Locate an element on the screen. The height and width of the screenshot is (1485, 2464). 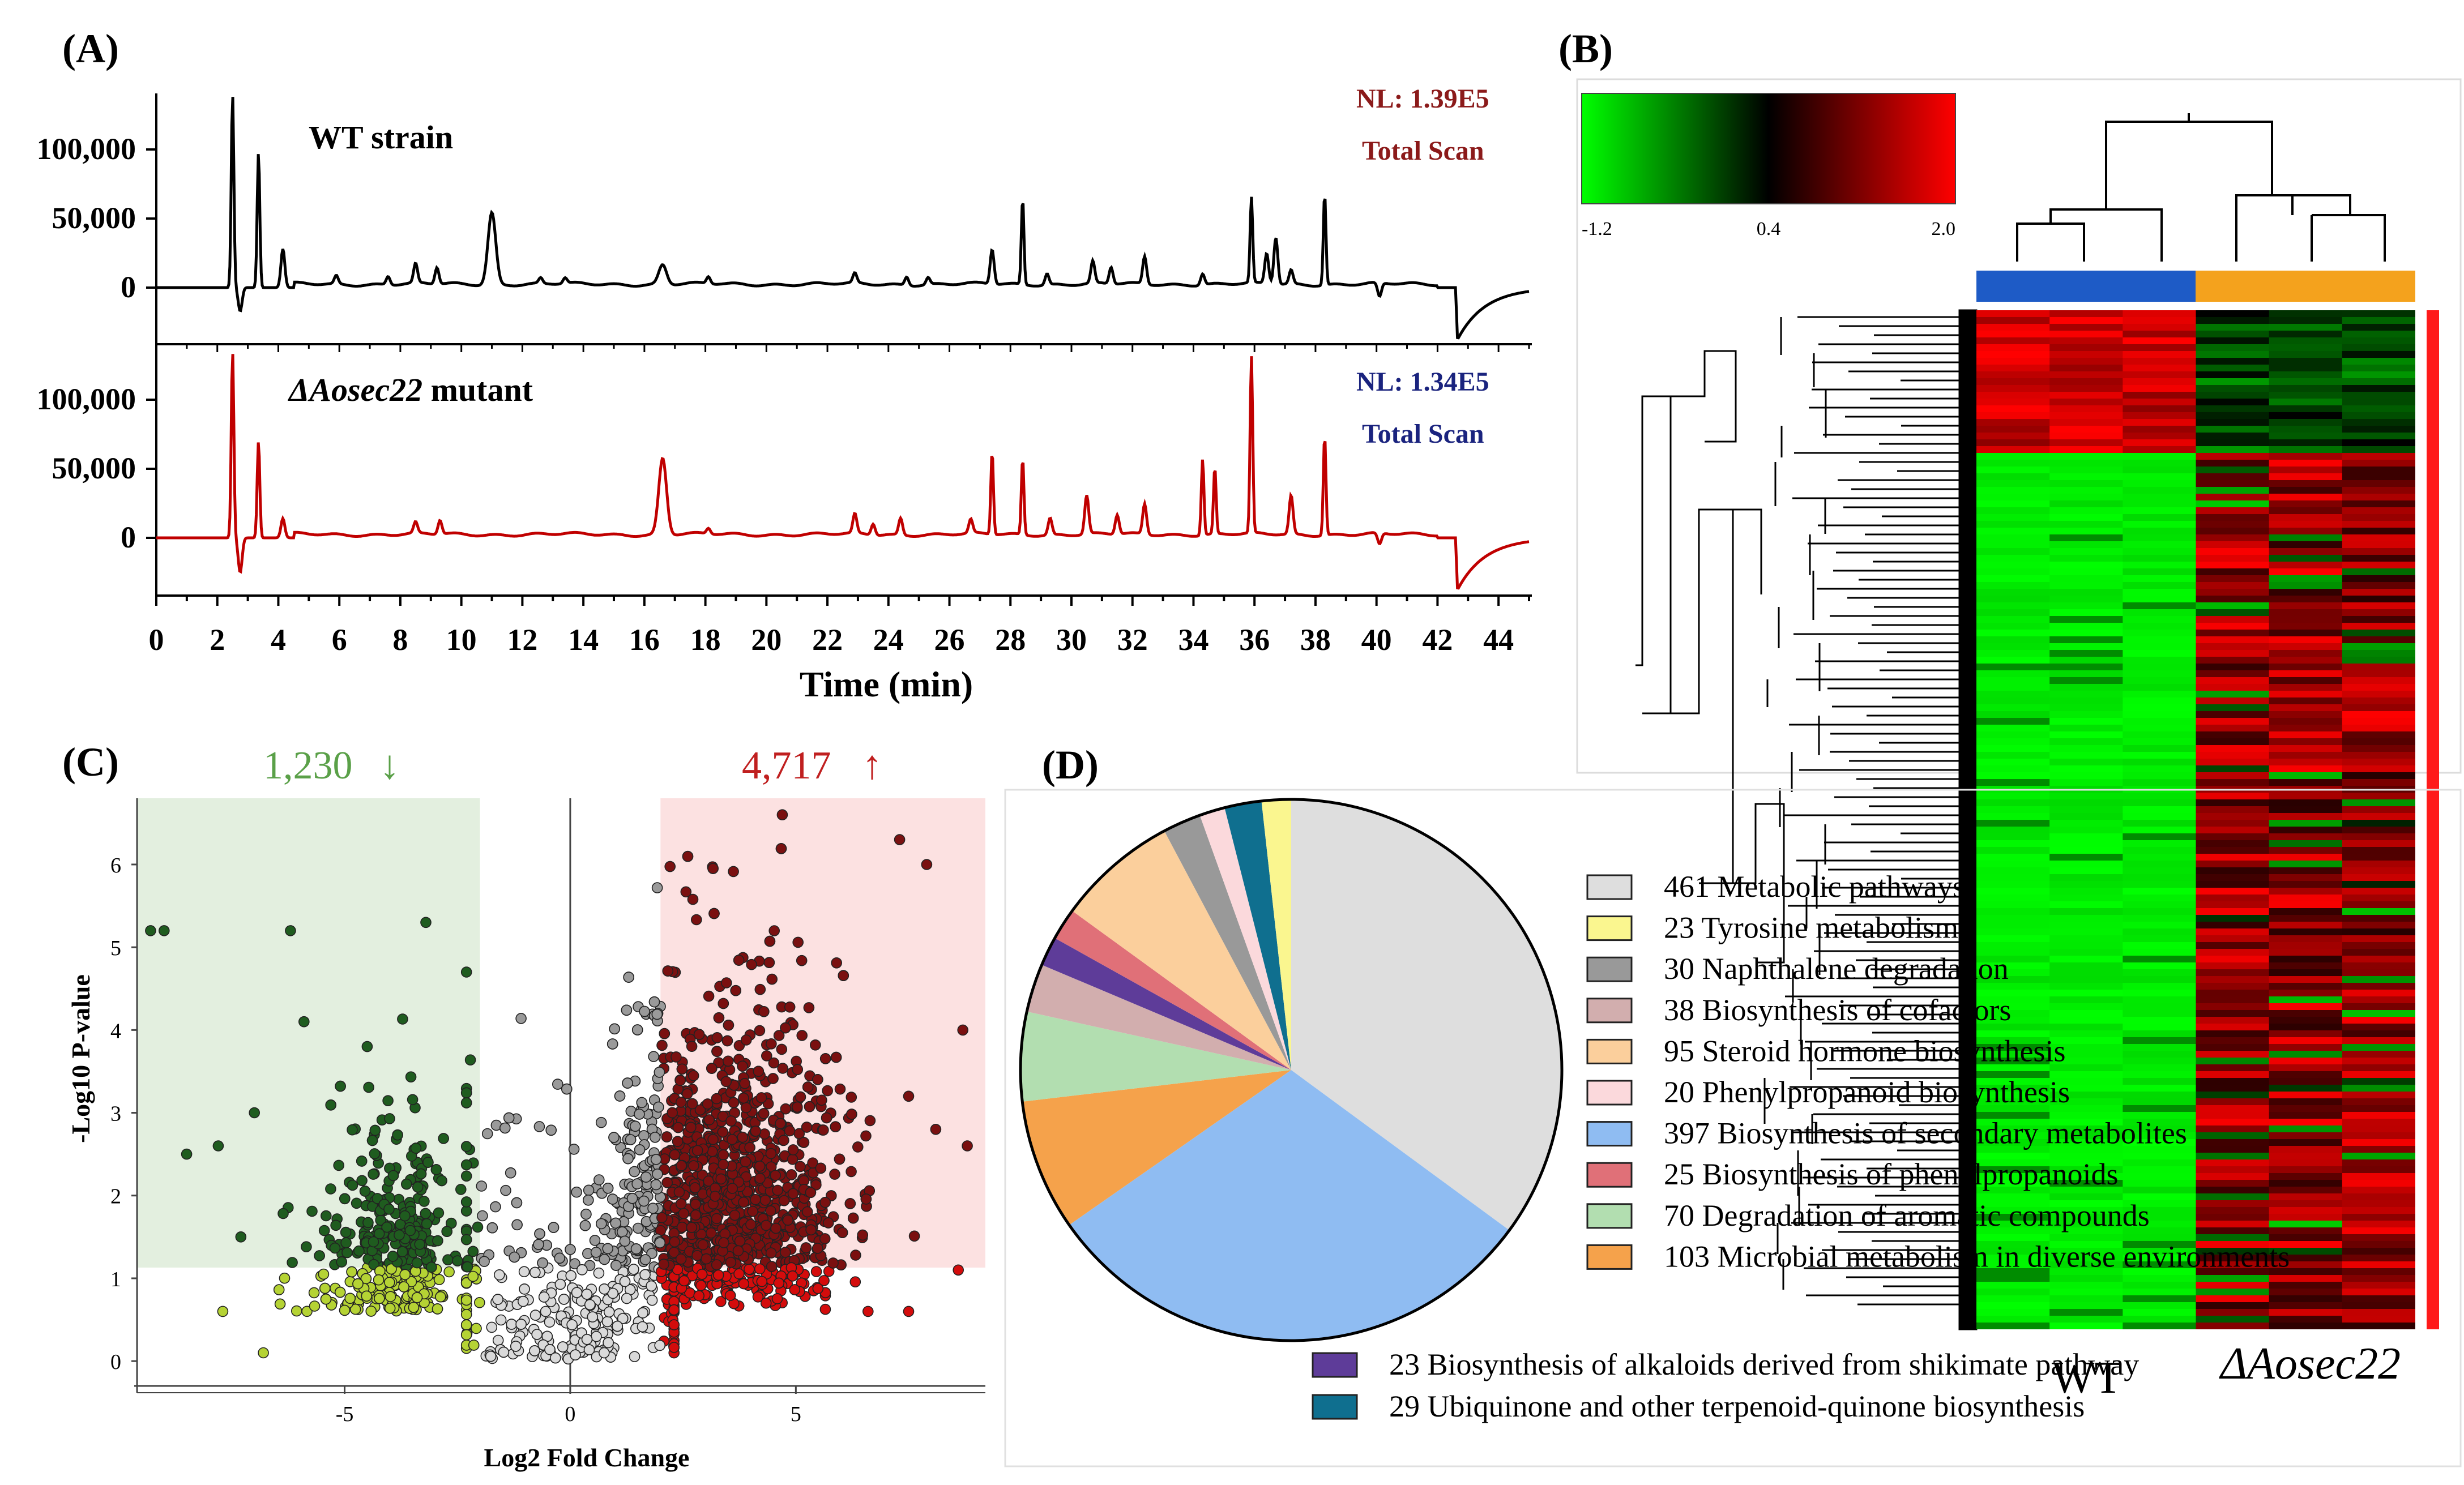
panel-a-label: (A) is located at coordinates (90, 48).